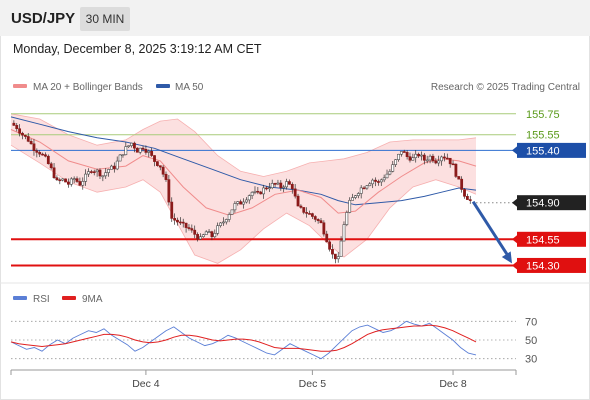 The height and width of the screenshot is (400, 590). I want to click on level-pointer-154.55, so click(514, 239).